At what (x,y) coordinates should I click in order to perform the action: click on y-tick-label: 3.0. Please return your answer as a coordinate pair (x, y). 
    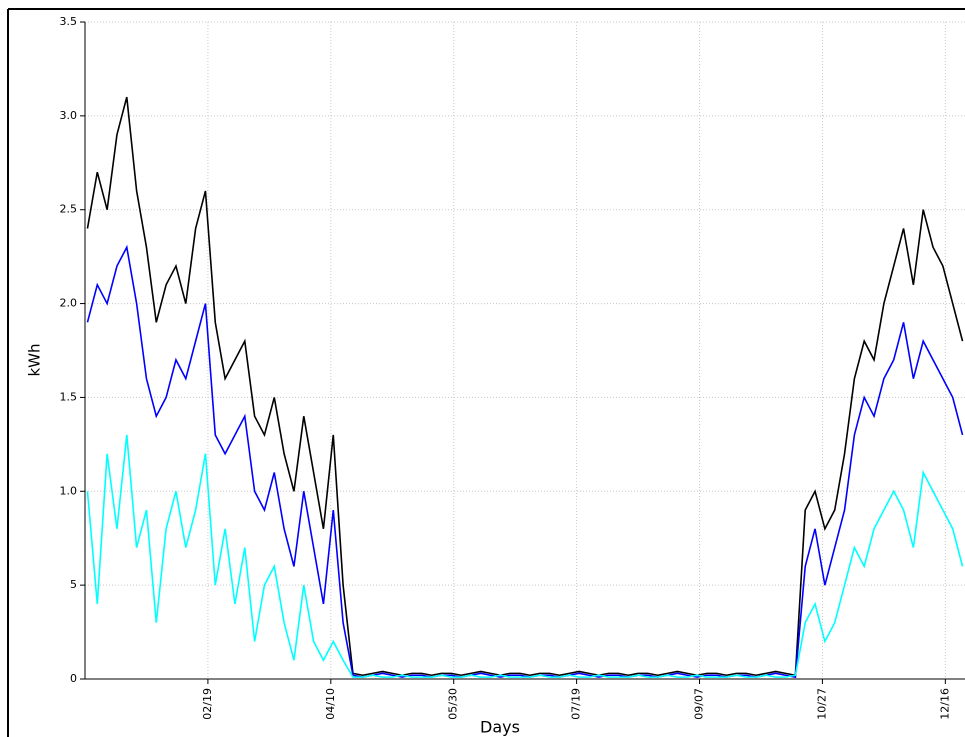
    Looking at the image, I should click on (69, 115).